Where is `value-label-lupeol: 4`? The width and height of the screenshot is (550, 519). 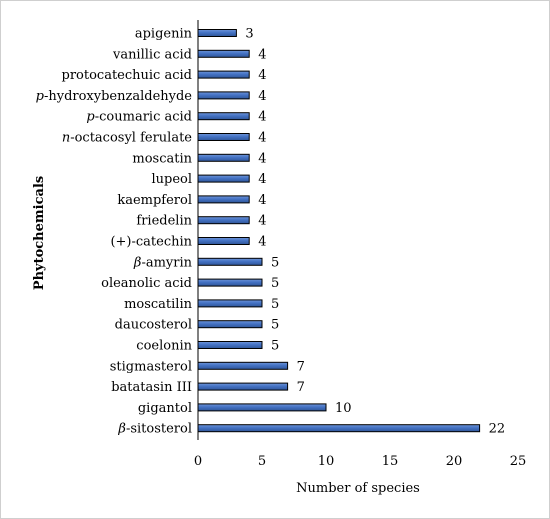
value-label-lupeol: 4 is located at coordinates (262, 179).